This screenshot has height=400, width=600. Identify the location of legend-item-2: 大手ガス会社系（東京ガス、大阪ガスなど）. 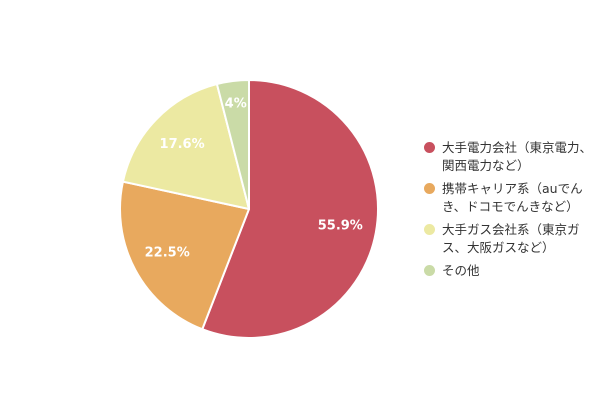
(510, 238).